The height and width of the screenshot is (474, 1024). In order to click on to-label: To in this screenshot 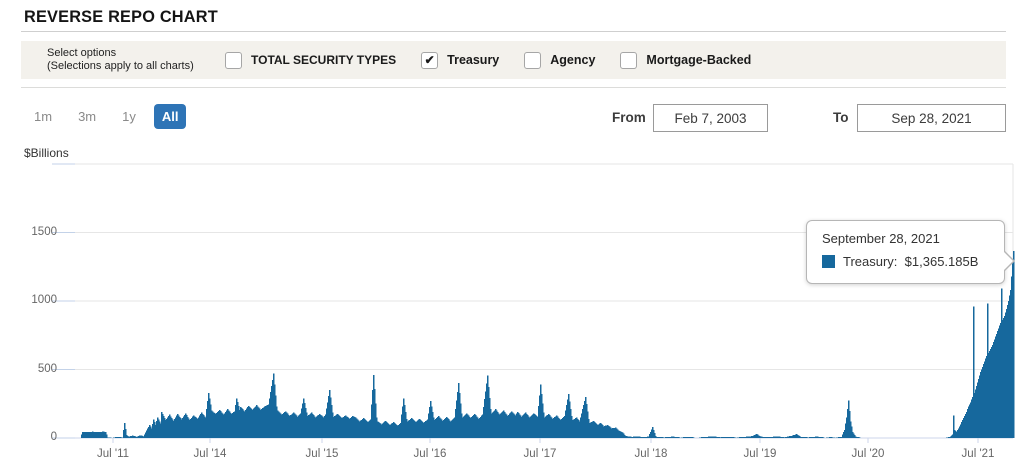, I will do `click(841, 117)`.